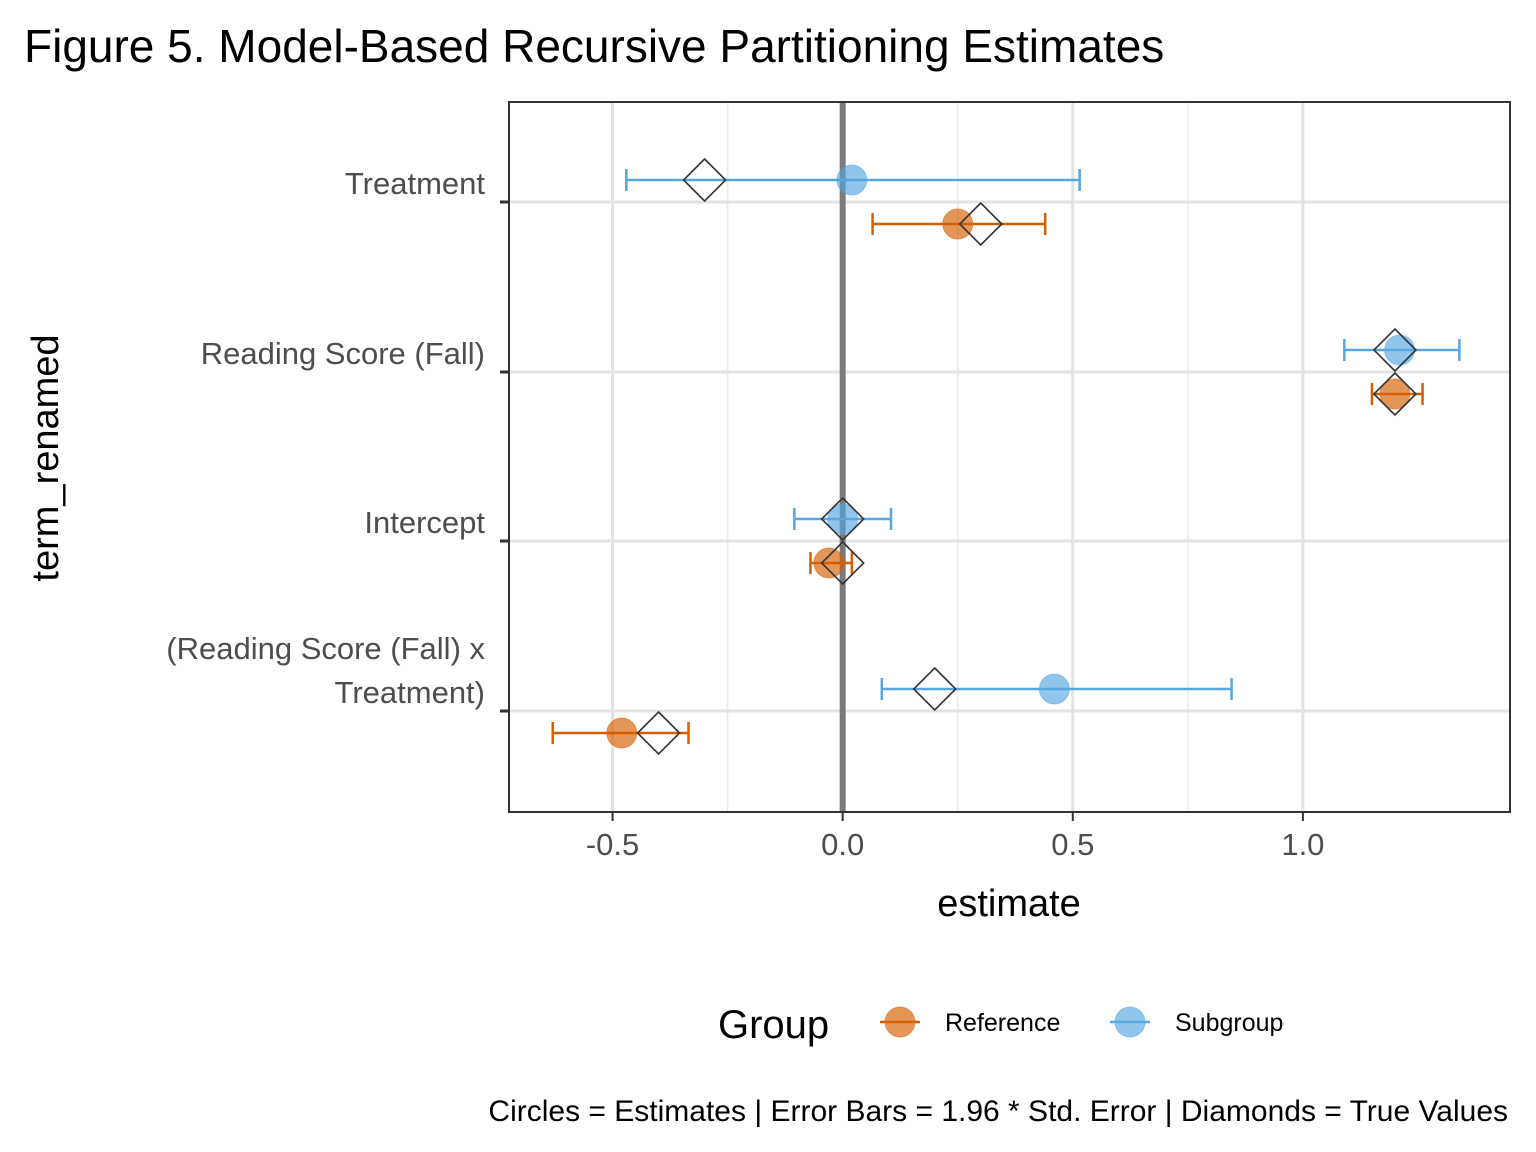  What do you see at coordinates (343, 353) in the screenshot?
I see `y-tick-label: Reading Score (Fall)` at bounding box center [343, 353].